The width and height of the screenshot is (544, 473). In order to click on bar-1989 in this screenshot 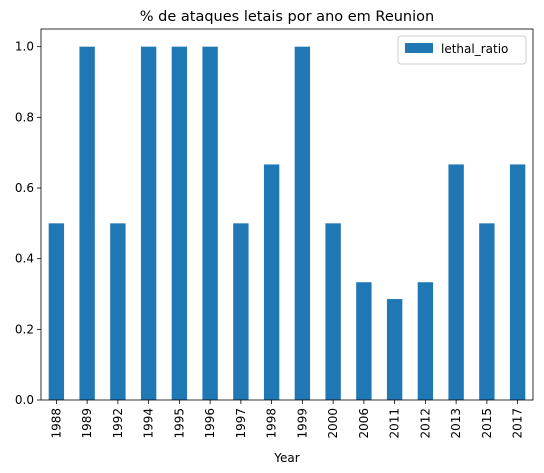, I will do `click(87, 223)`.